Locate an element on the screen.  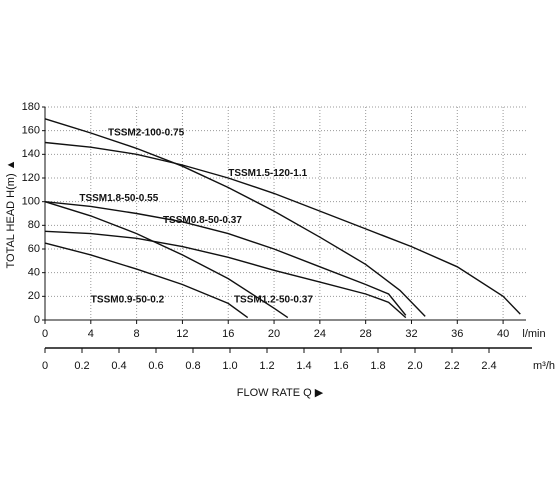
y-axis-label: TOTAL HEAD H(m) ▲ is located at coordinates (11, 213).